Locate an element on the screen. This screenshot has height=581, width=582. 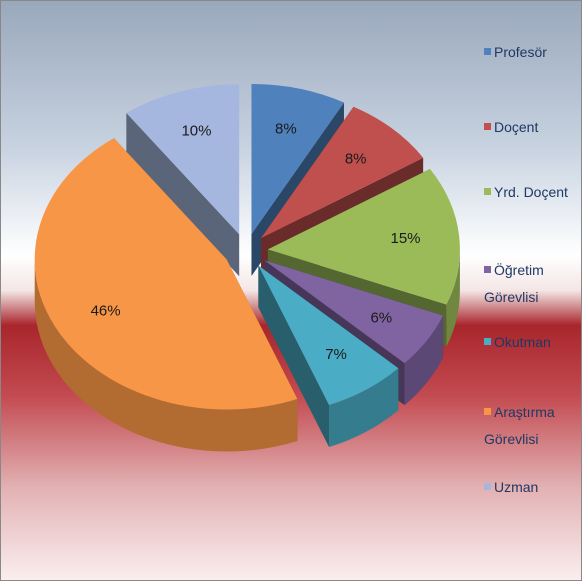
legend-label: Araştırma Görevlisi is located at coordinates (519, 425).